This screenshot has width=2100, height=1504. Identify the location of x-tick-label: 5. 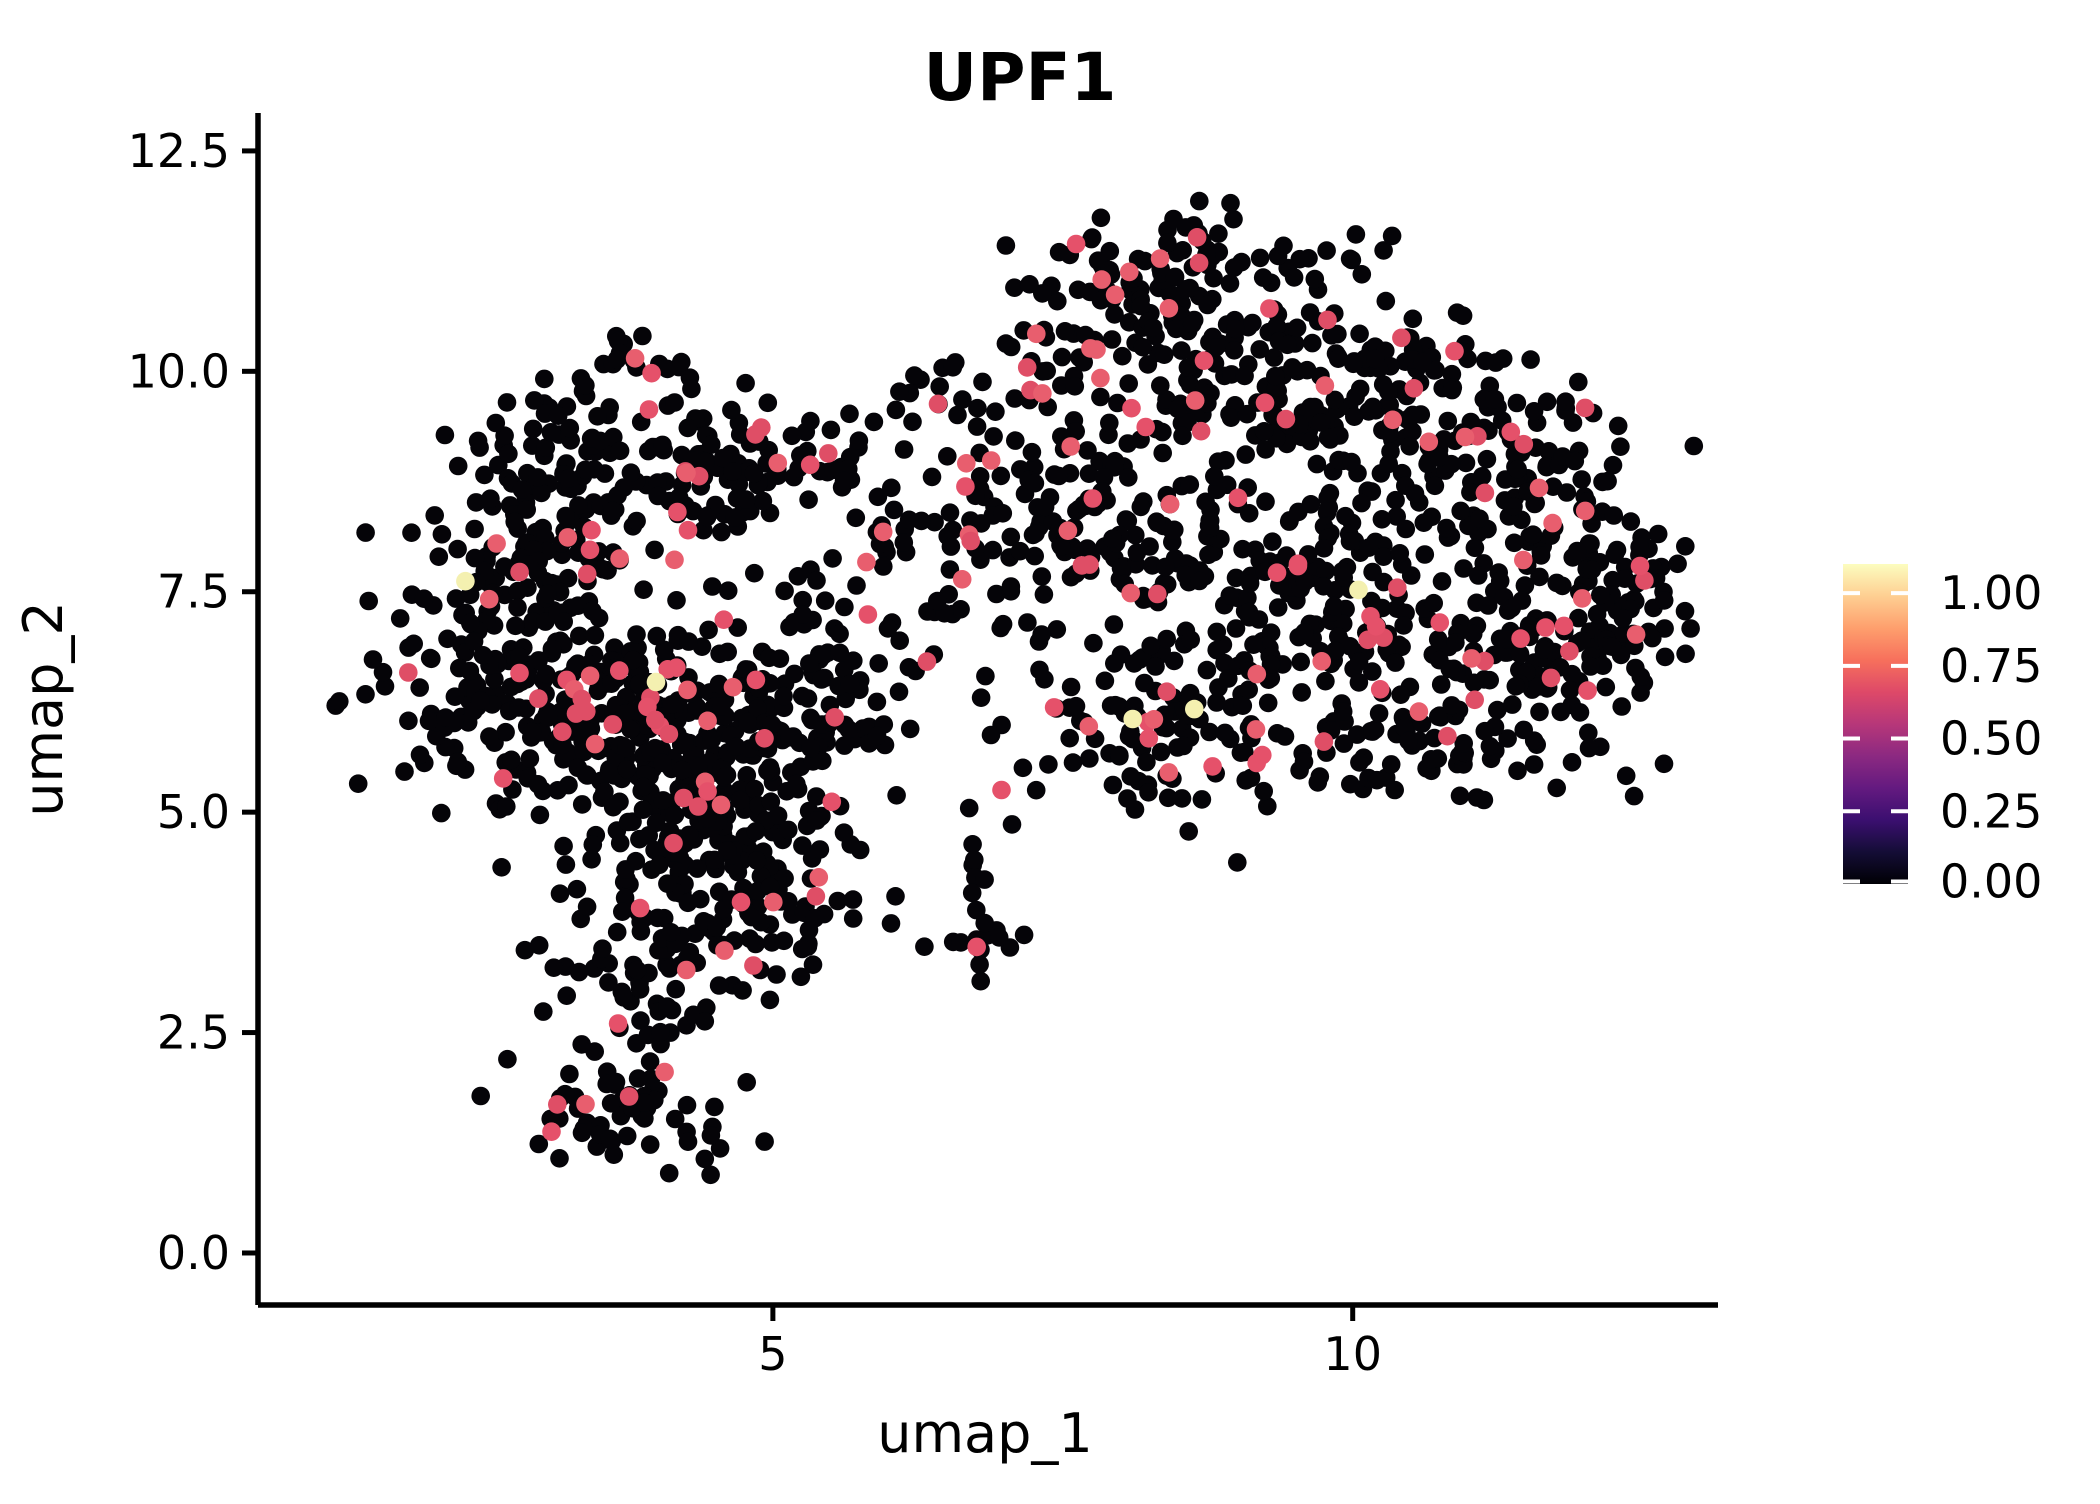
(772, 1354).